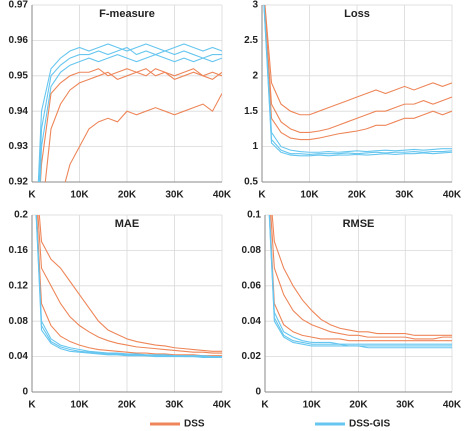  I want to click on y-tick-label: 0.2, so click(21, 215).